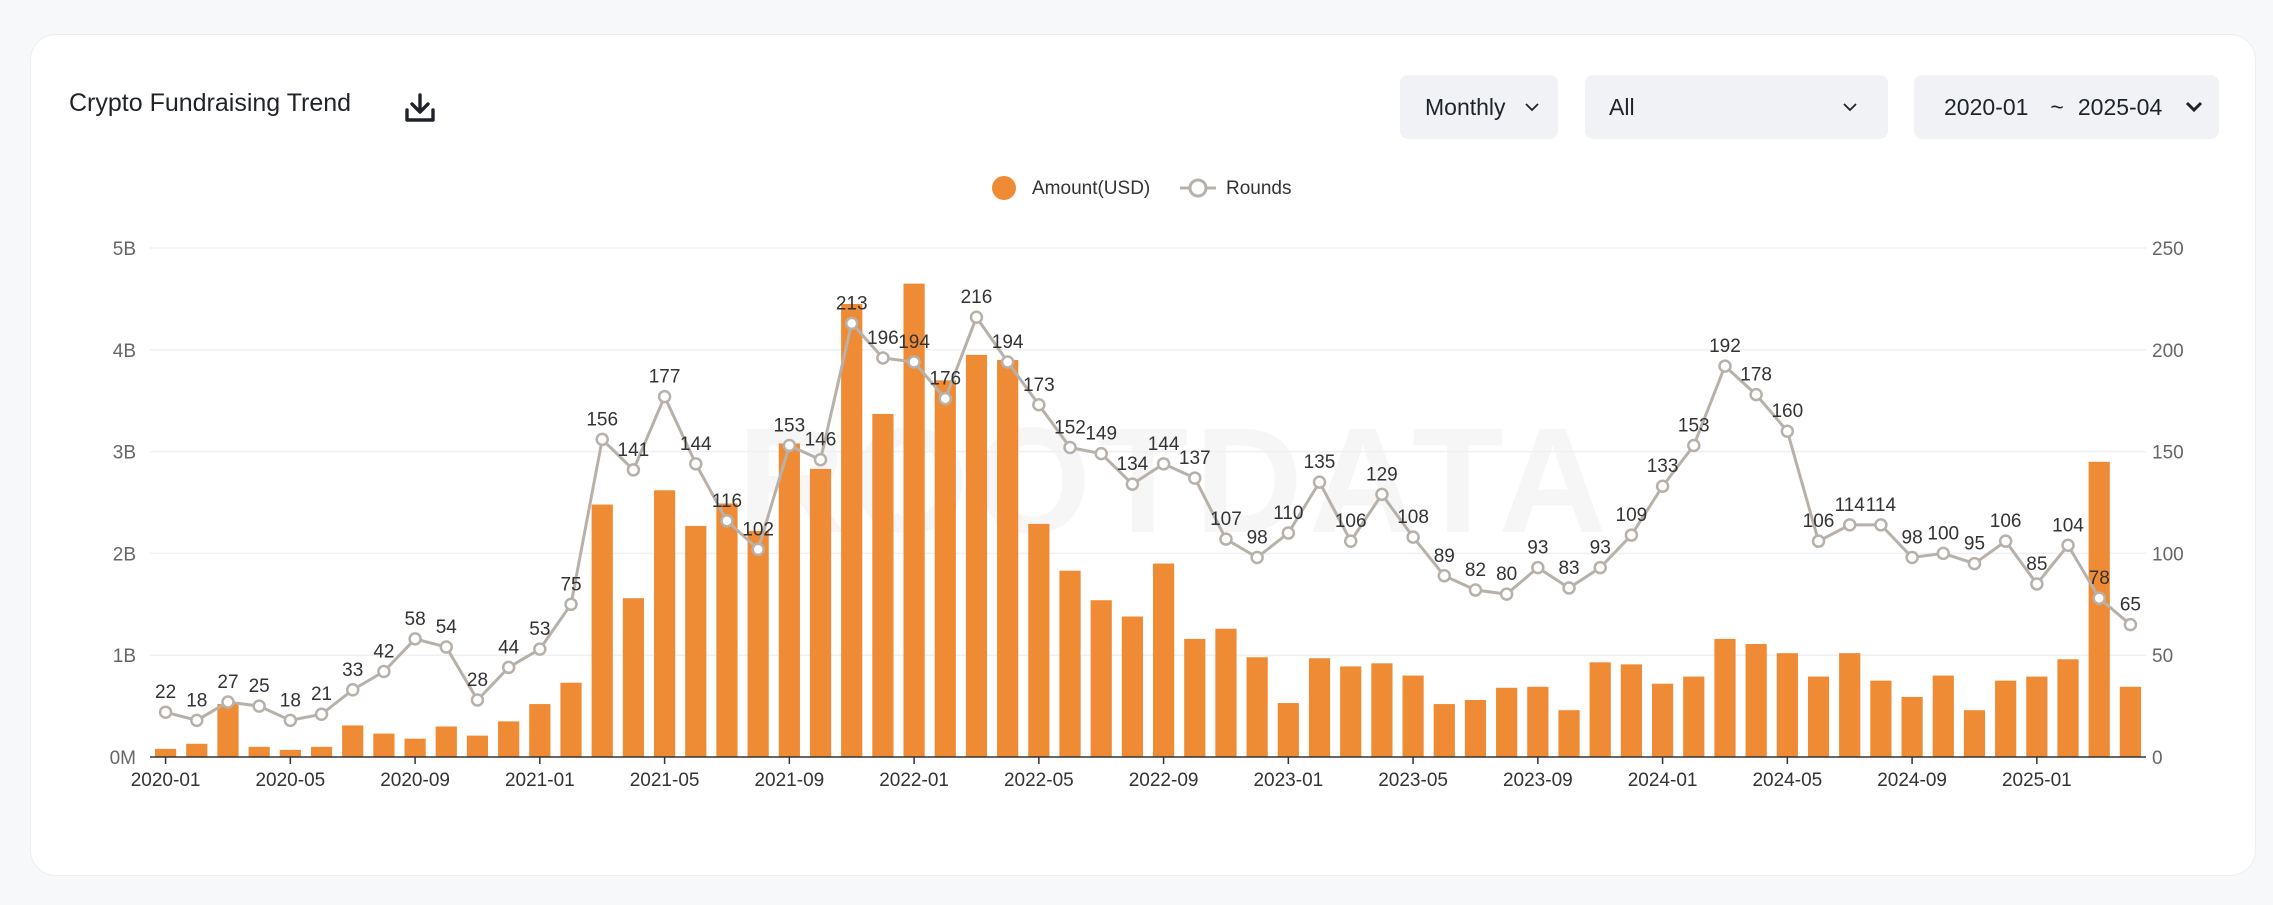  What do you see at coordinates (124, 249) in the screenshot?
I see `y-left-tick-label: 5B` at bounding box center [124, 249].